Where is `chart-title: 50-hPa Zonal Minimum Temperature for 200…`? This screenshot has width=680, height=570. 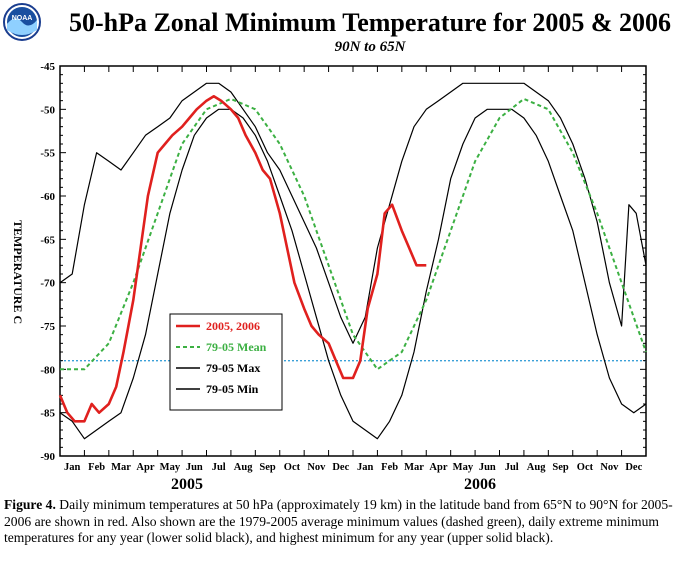 chart-title: 50-hPa Zonal Minimum Temperature for 200… is located at coordinates (370, 22).